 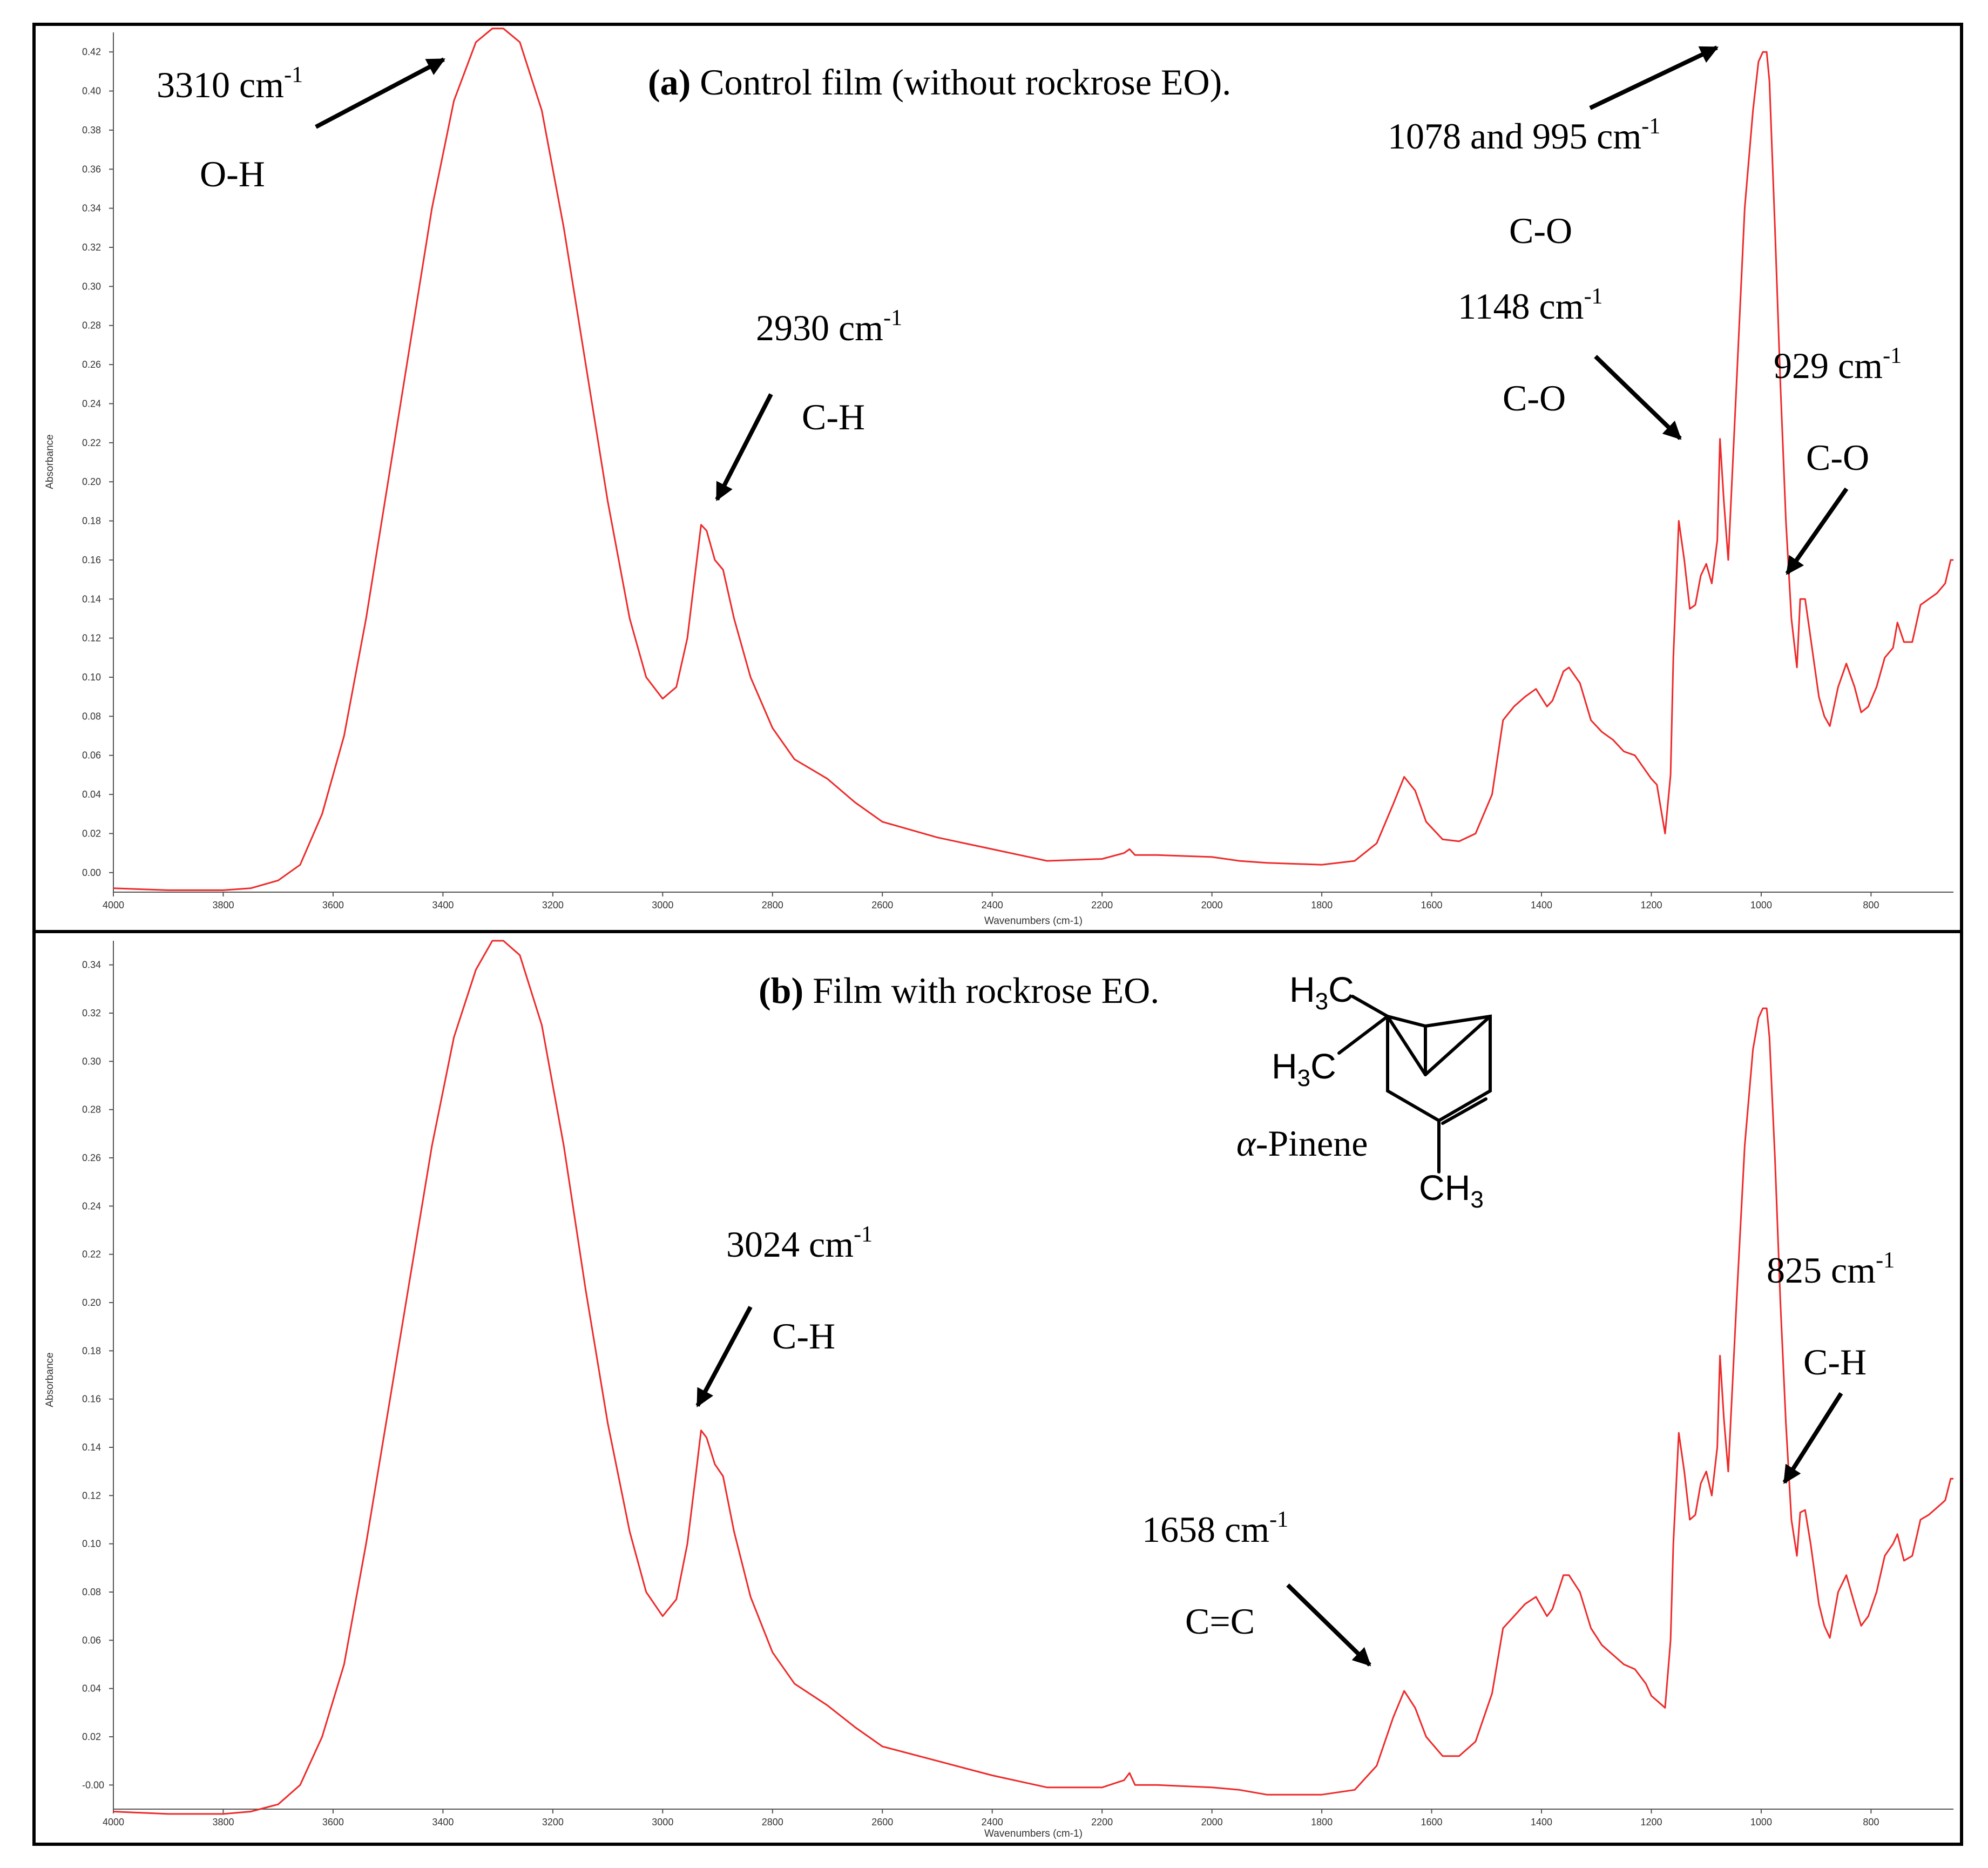 What do you see at coordinates (1524, 135) in the screenshot?
I see `annotation-1078-995: 1078 and 995 cm-1` at bounding box center [1524, 135].